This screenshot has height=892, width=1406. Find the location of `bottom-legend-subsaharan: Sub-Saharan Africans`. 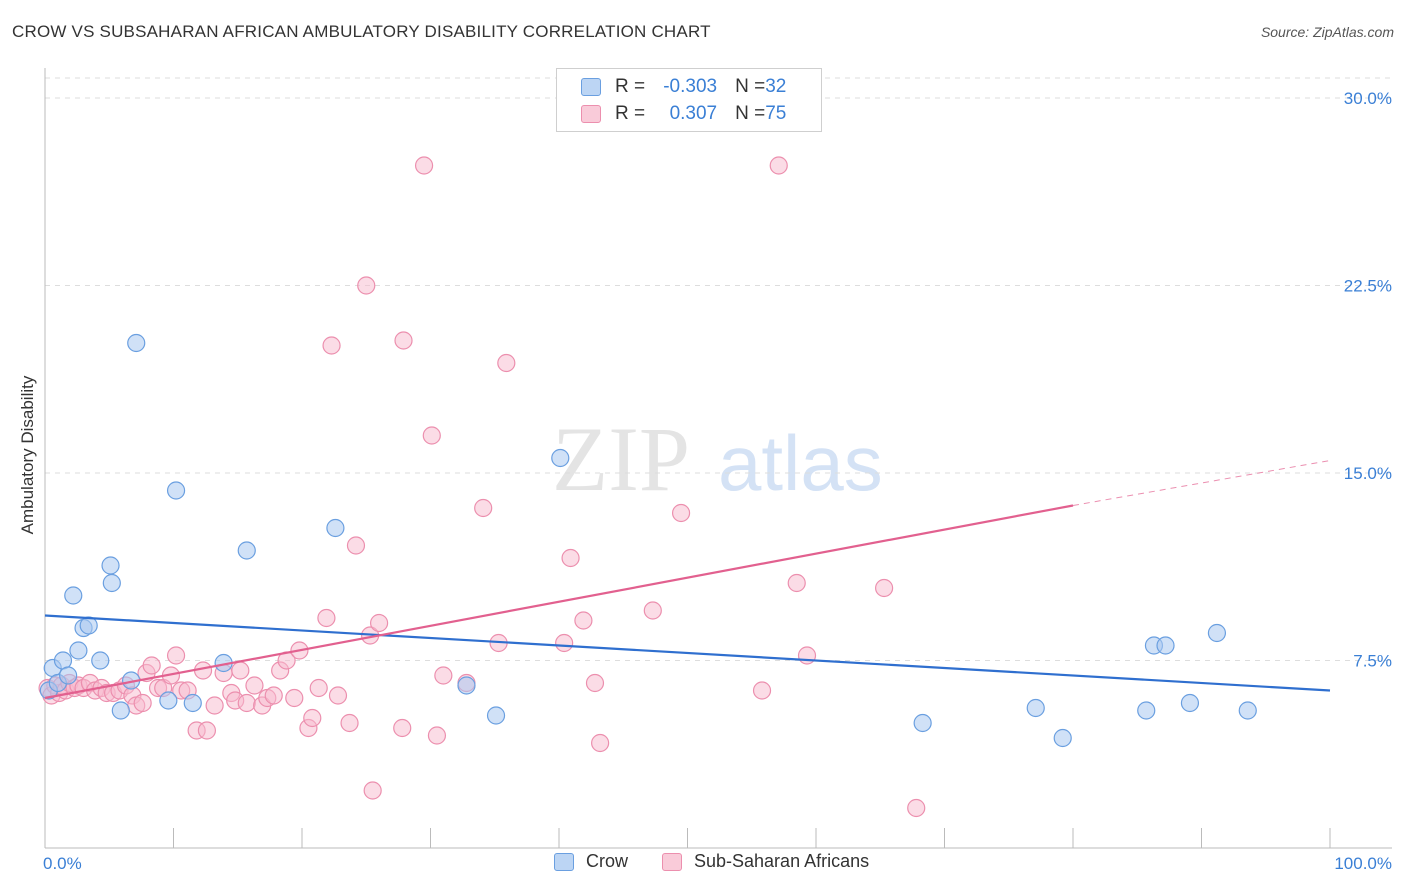

bottom-legend-subsaharan: Sub-Saharan Africans is located at coordinates (765, 861).